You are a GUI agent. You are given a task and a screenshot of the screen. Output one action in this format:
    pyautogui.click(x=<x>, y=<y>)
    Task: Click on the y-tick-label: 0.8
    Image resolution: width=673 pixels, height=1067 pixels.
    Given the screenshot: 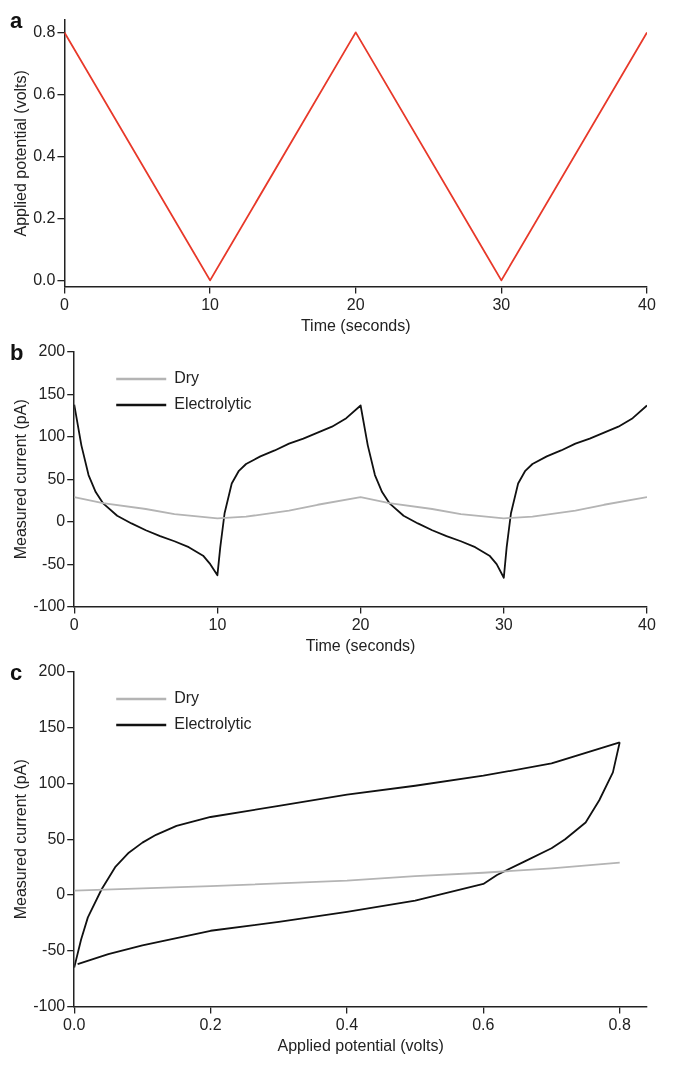 What is the action you would take?
    pyautogui.click(x=44, y=31)
    